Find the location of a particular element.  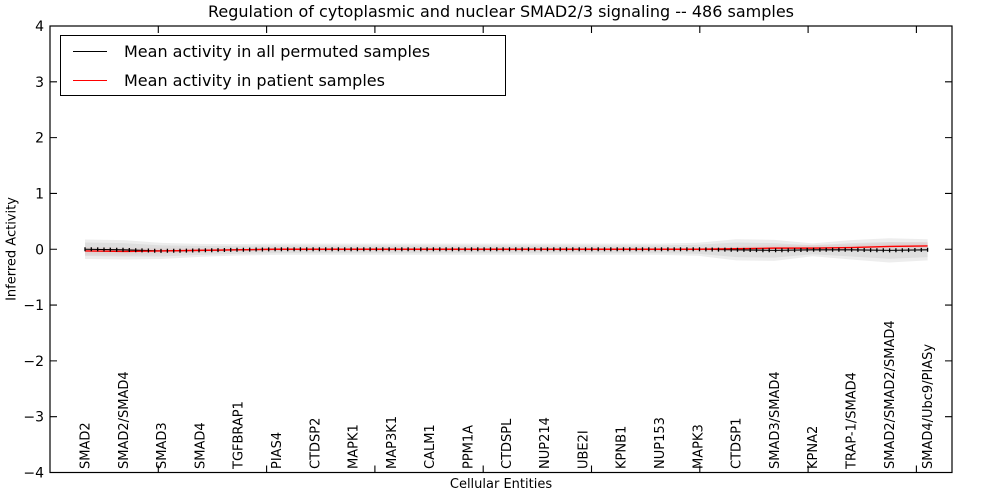

x-category-label: NUP153 is located at coordinates (660, 443).